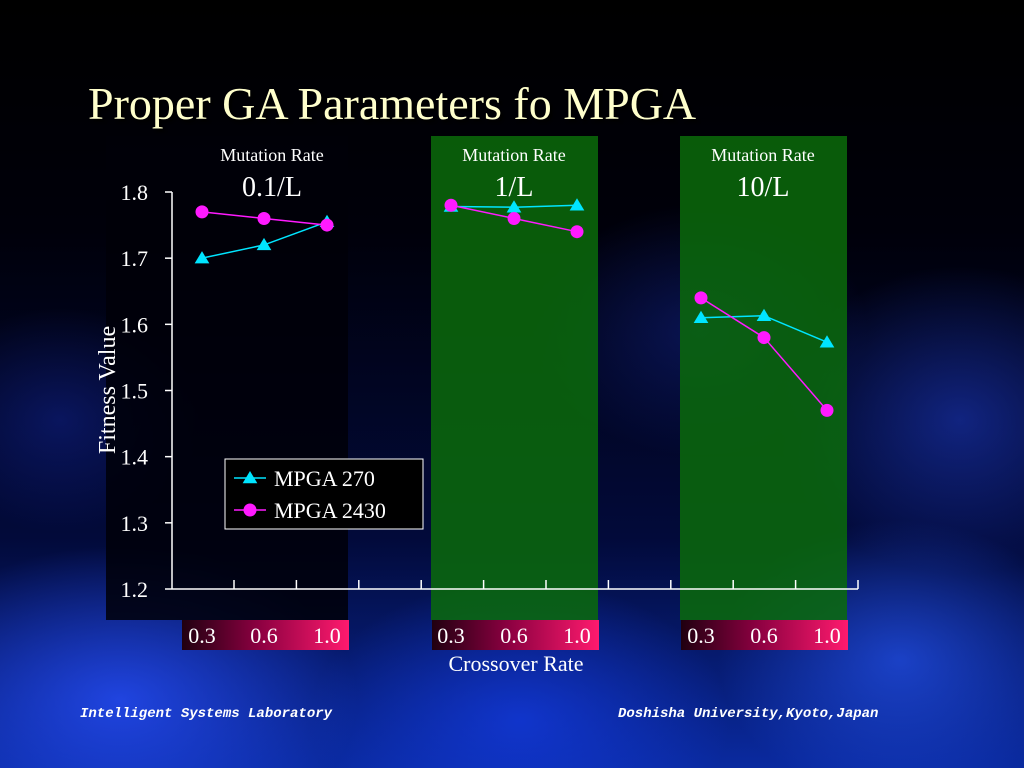 This screenshot has width=1024, height=768. Describe the element at coordinates (763, 187) in the screenshot. I see `mutation-rate-value: 10/L` at that location.